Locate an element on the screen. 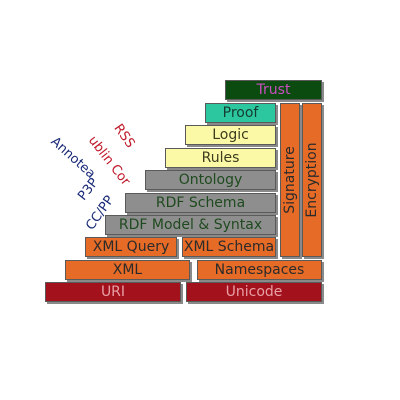 This screenshot has height=400, width=400. p3p-label: P3P is located at coordinates (88, 189).